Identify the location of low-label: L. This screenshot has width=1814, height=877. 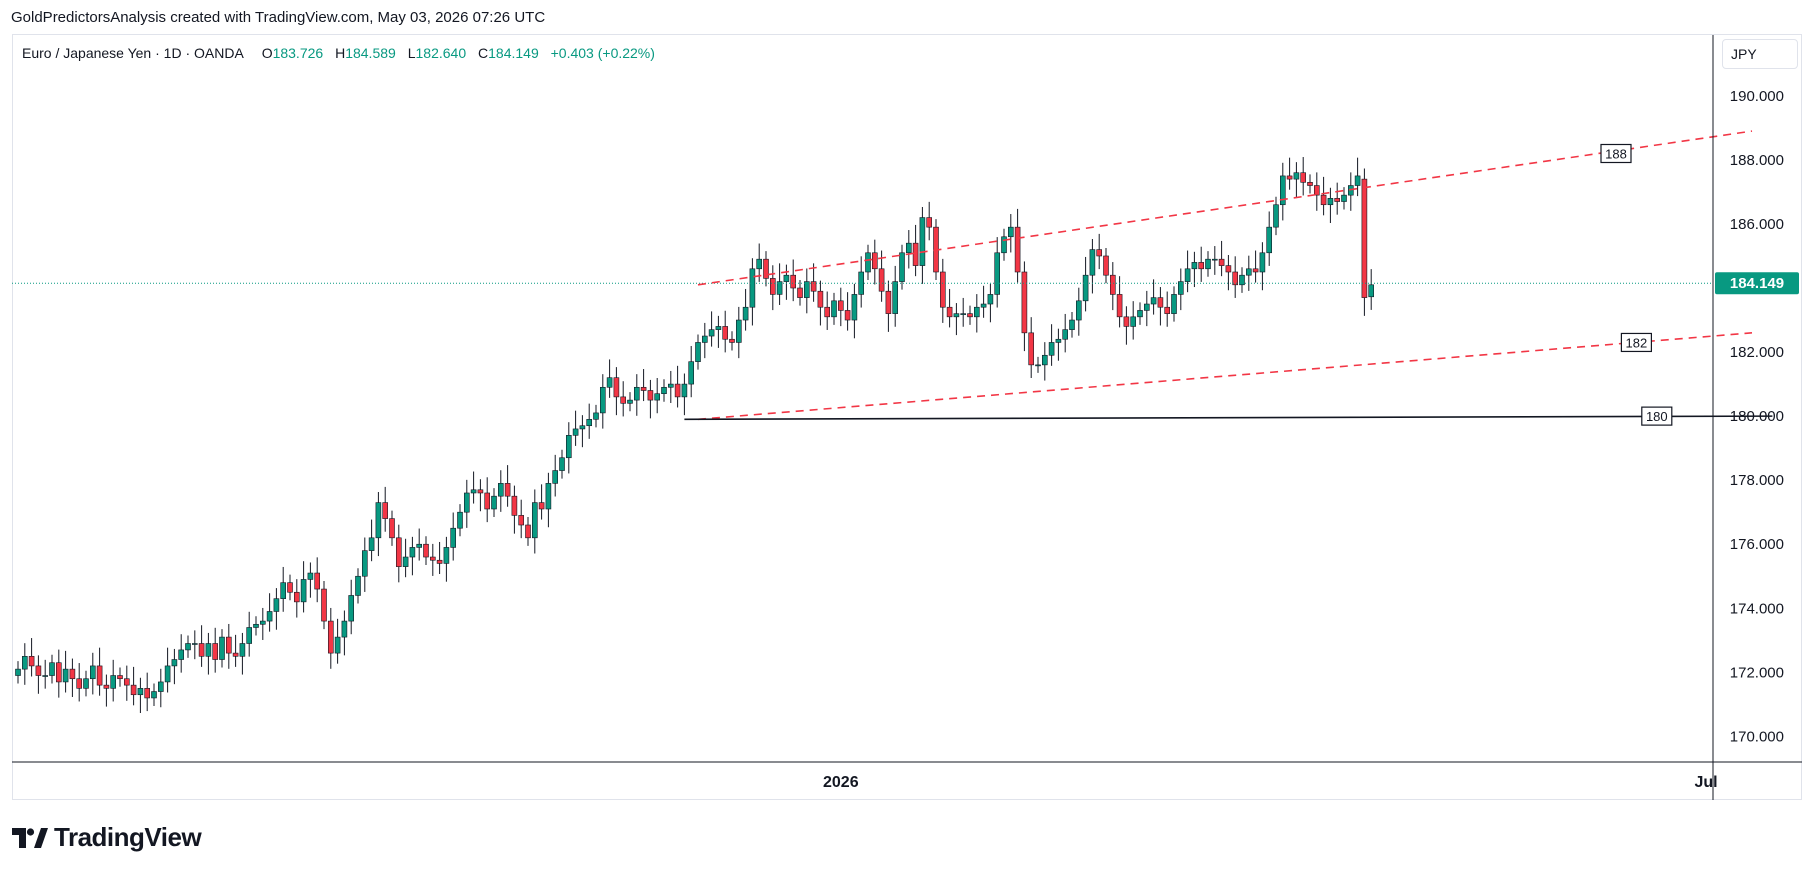
(411, 53).